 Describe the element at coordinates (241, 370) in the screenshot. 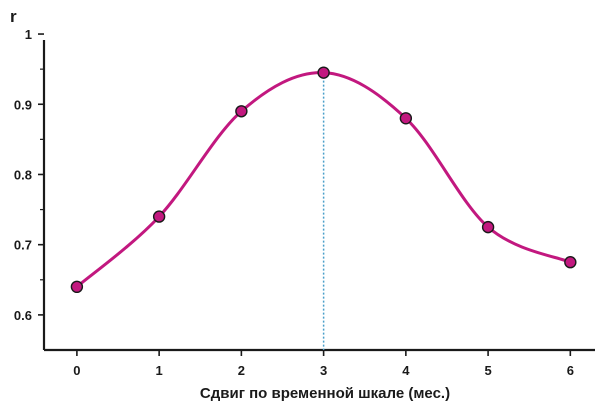

I see `x-tick-label: 2` at that location.